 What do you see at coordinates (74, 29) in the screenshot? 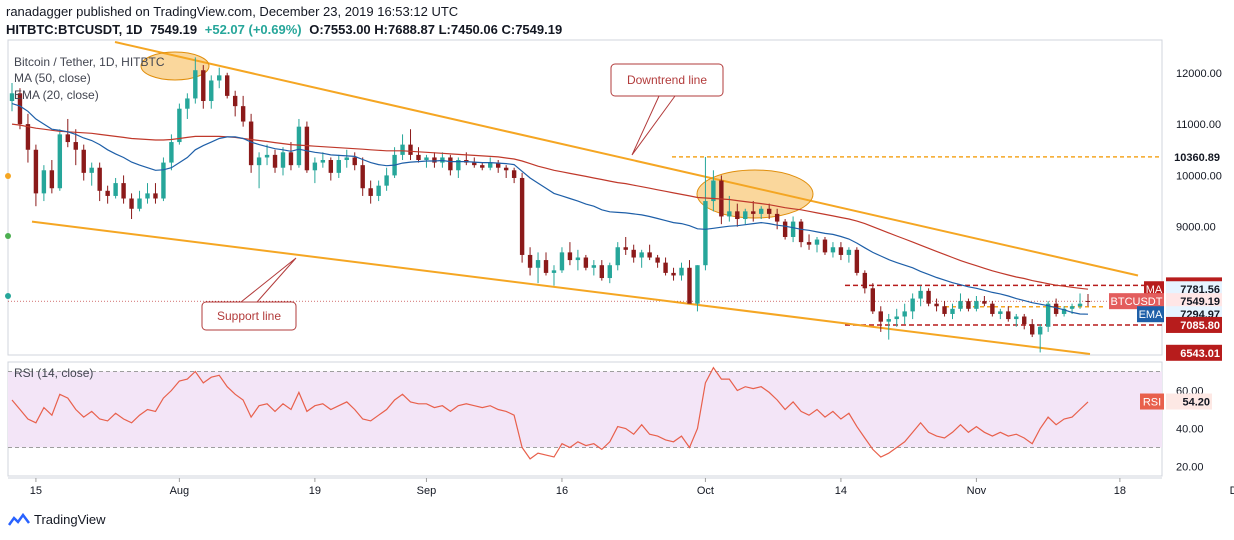
I see `symbol-name: HITBTC:BTCUSDT, 1D` at bounding box center [74, 29].